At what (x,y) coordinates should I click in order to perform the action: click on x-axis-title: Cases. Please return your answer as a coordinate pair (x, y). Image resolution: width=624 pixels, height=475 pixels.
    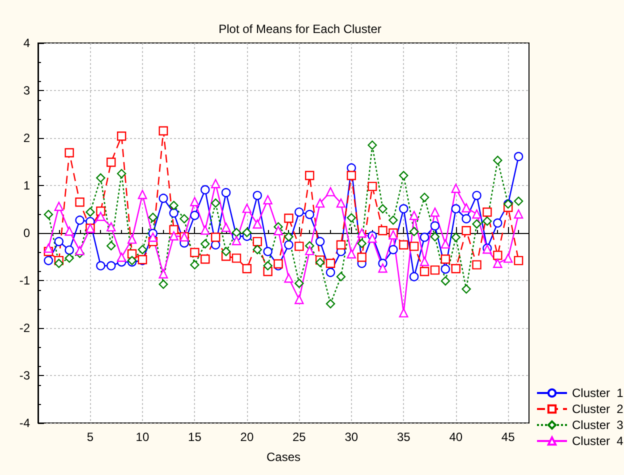
    Looking at the image, I should click on (283, 457).